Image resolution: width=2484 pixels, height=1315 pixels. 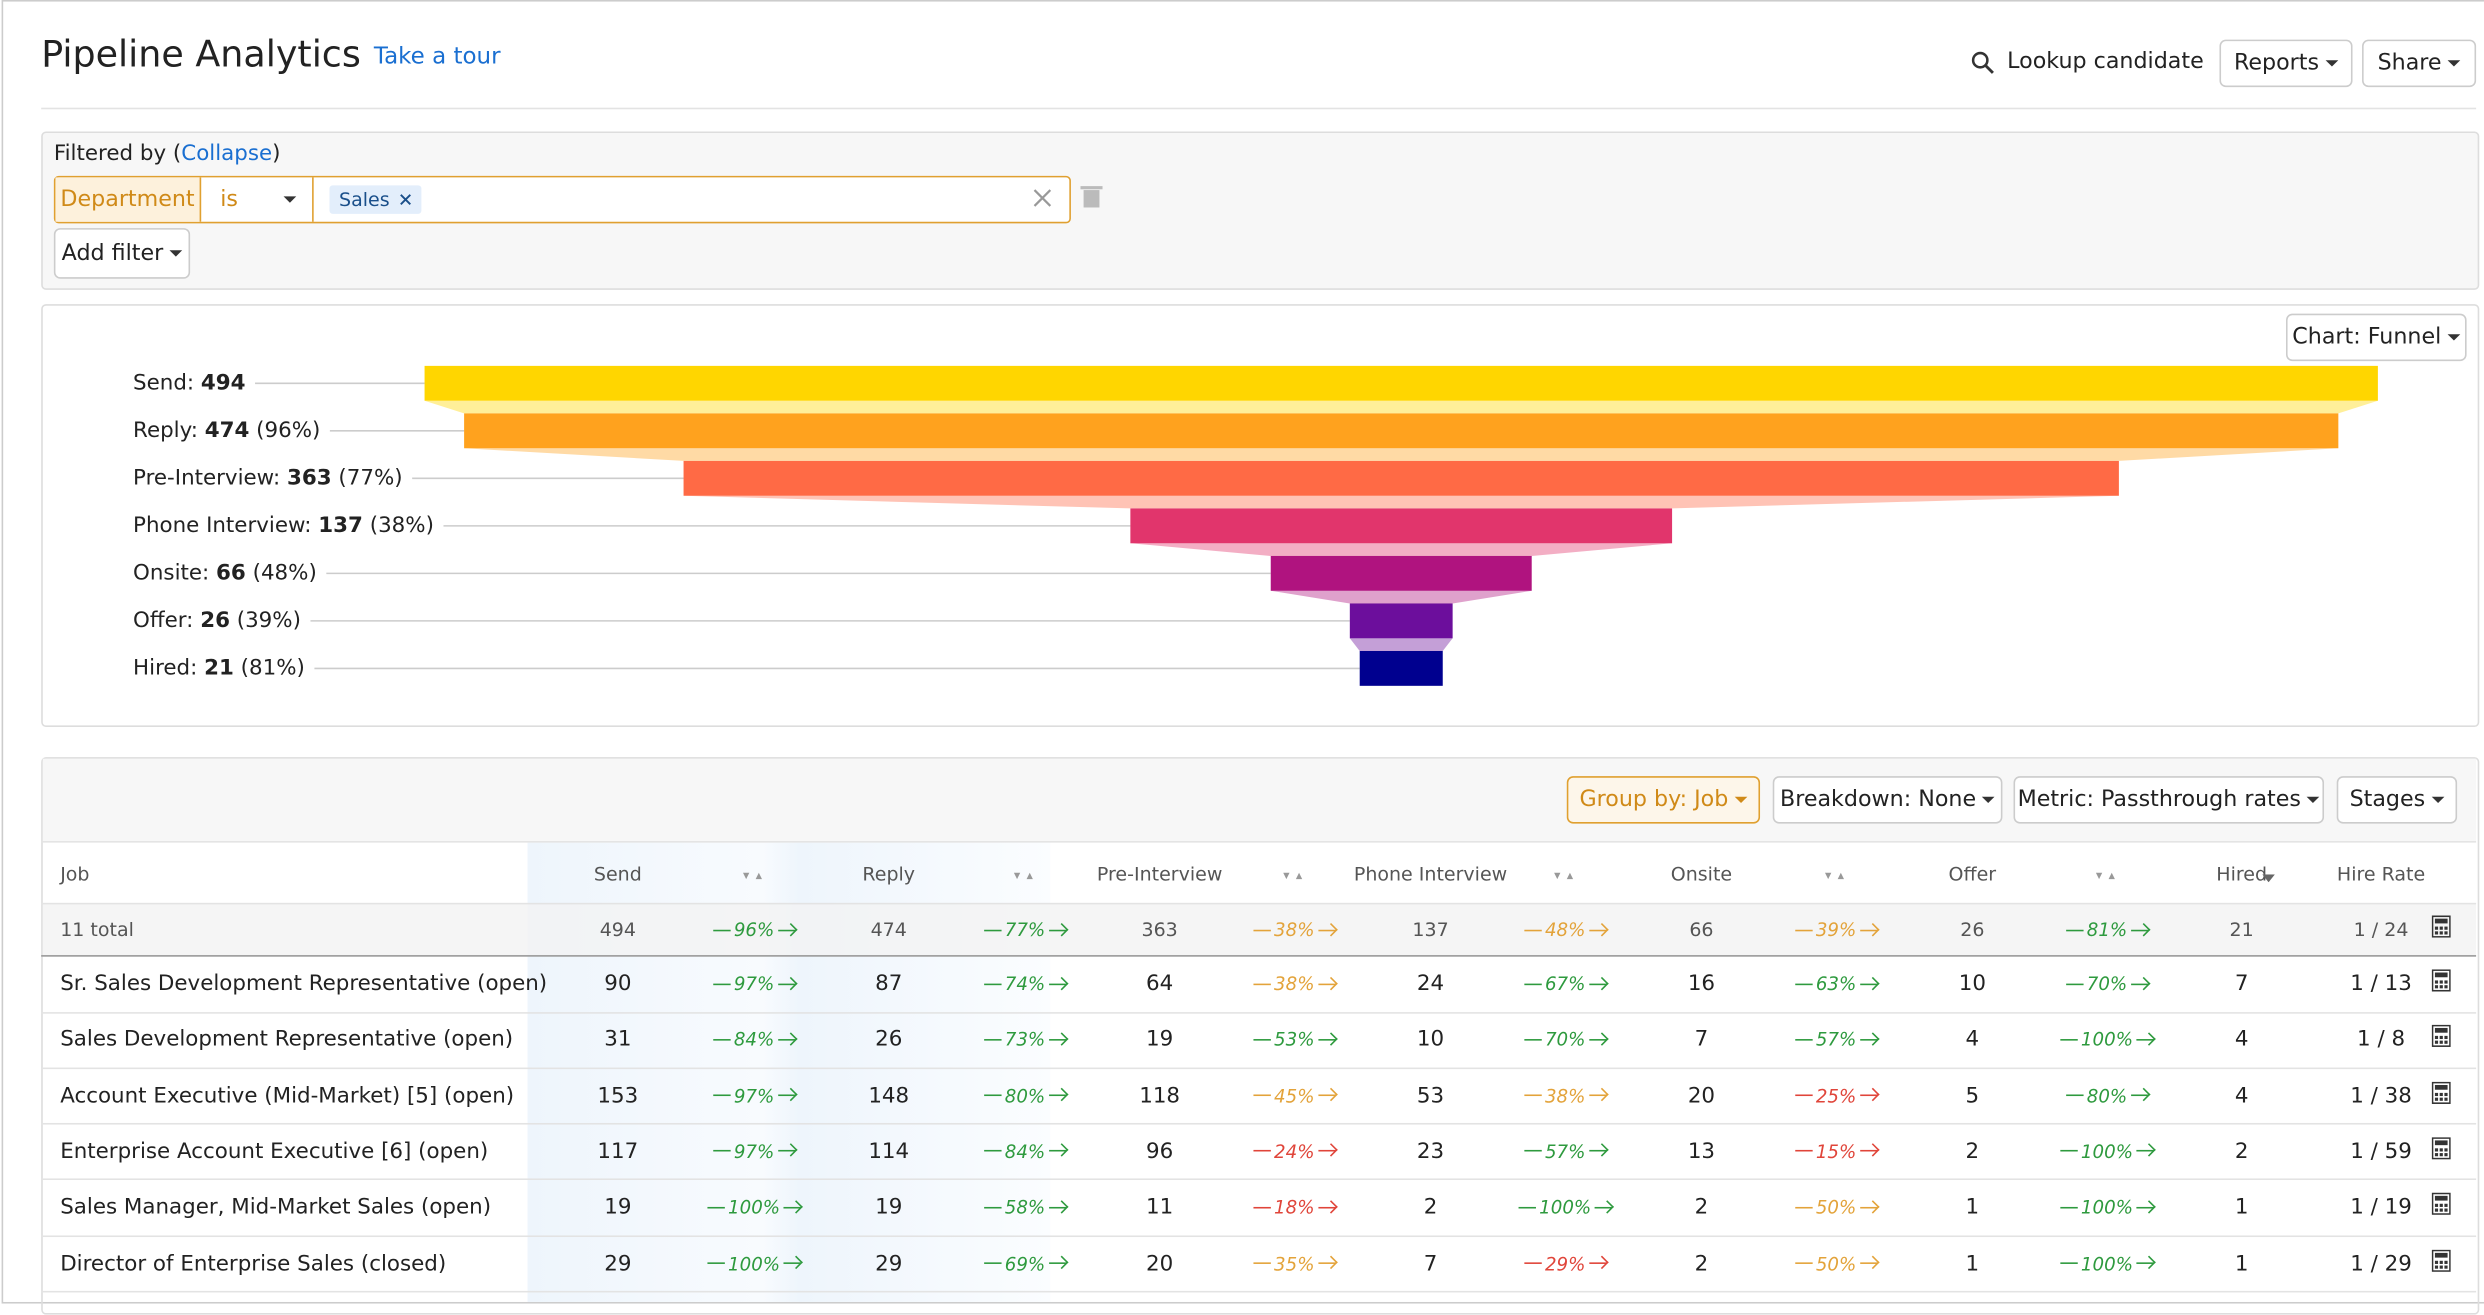 I want to click on breakdown-button: Breakdown: None, so click(x=1888, y=800).